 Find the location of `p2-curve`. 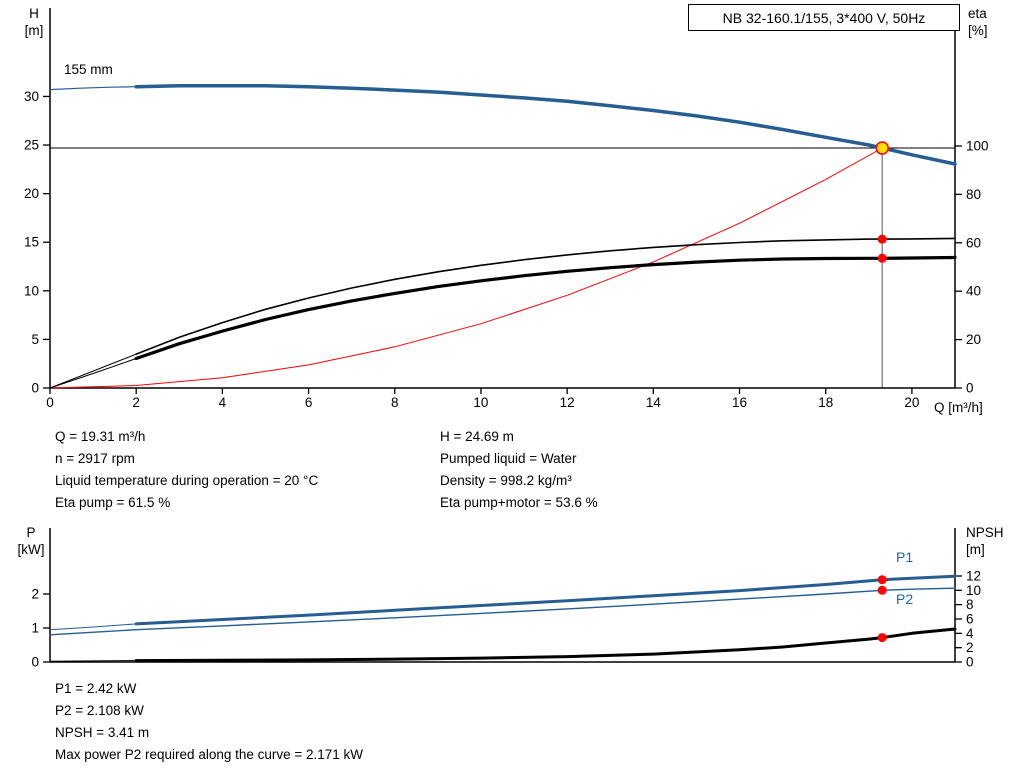

p2-curve is located at coordinates (502, 611).